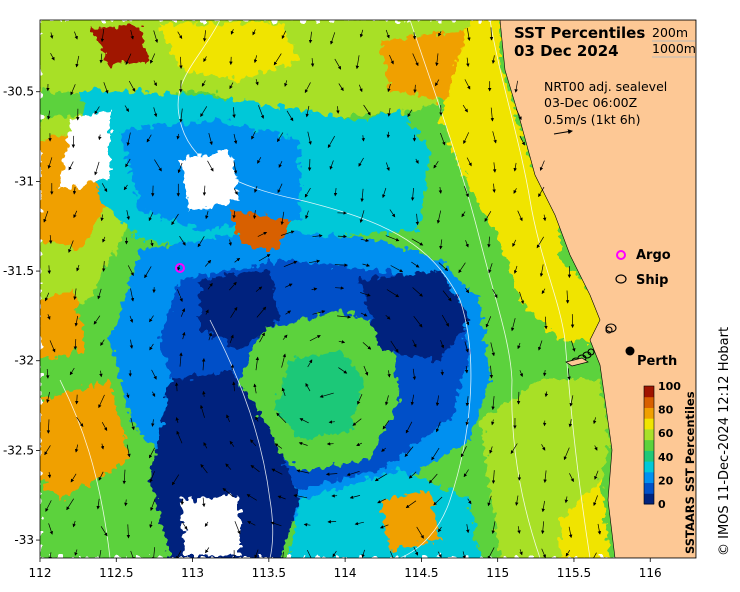 This screenshot has width=740, height=592. What do you see at coordinates (650, 573) in the screenshot?
I see `x-tick-label: 116` at bounding box center [650, 573].